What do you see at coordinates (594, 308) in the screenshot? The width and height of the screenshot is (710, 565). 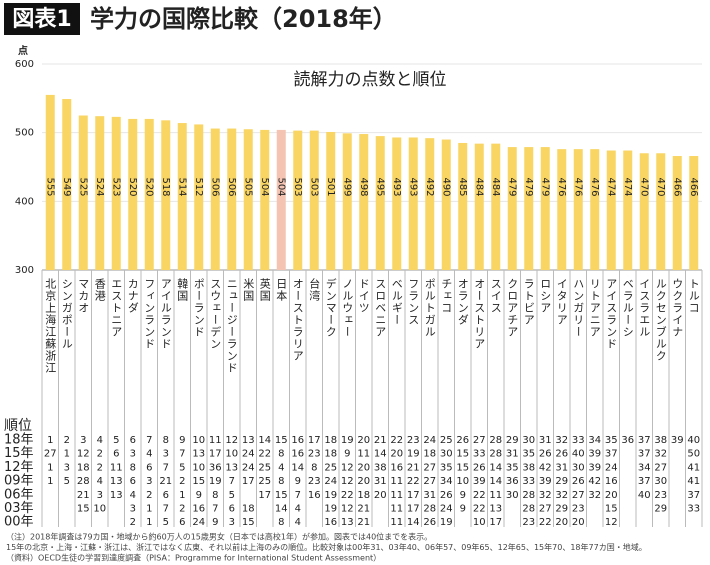 I see `x-tick-label: リトアニア` at bounding box center [594, 308].